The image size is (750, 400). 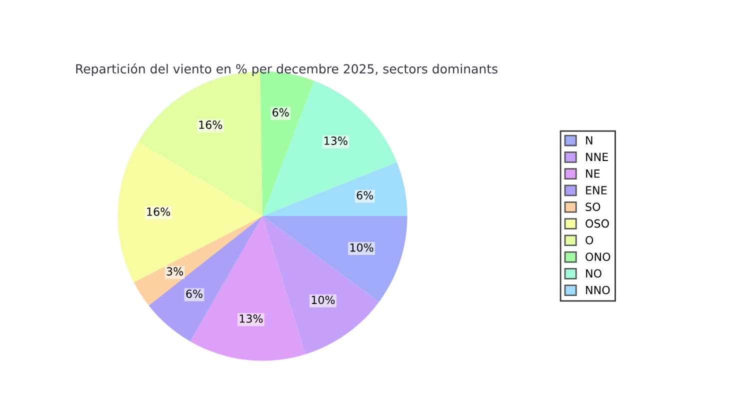 I want to click on legend-label: NNO, so click(x=598, y=290).